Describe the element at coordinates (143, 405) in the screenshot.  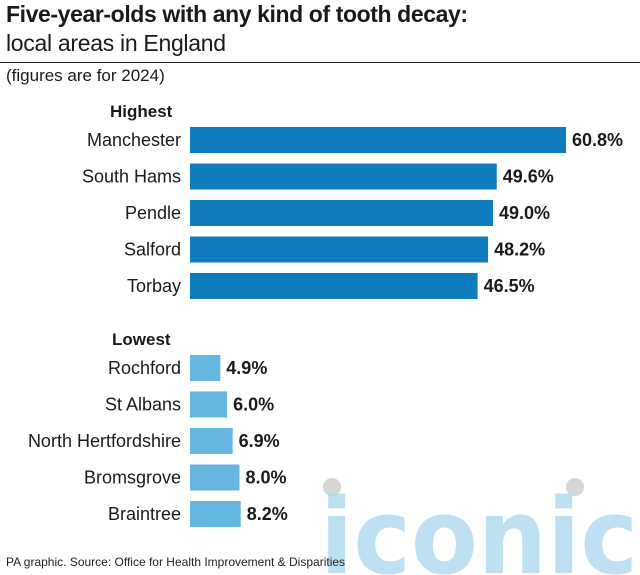
I see `category-label-st-albans: St Albans` at that location.